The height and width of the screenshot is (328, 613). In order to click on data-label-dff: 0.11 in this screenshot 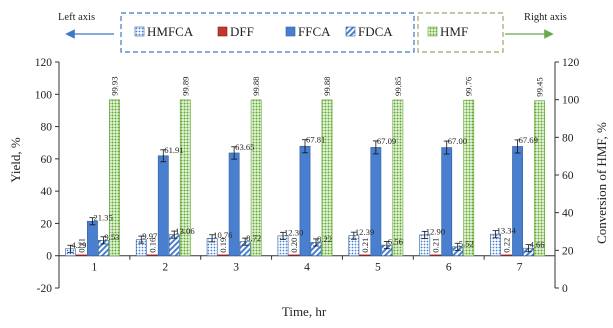, I will do `click(81, 245)`.